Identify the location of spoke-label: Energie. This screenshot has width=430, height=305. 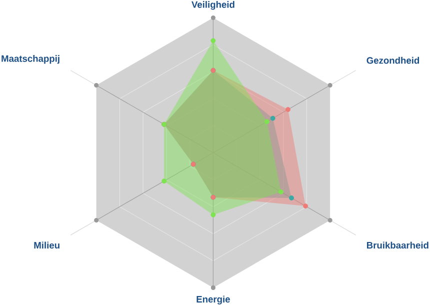
(213, 299).